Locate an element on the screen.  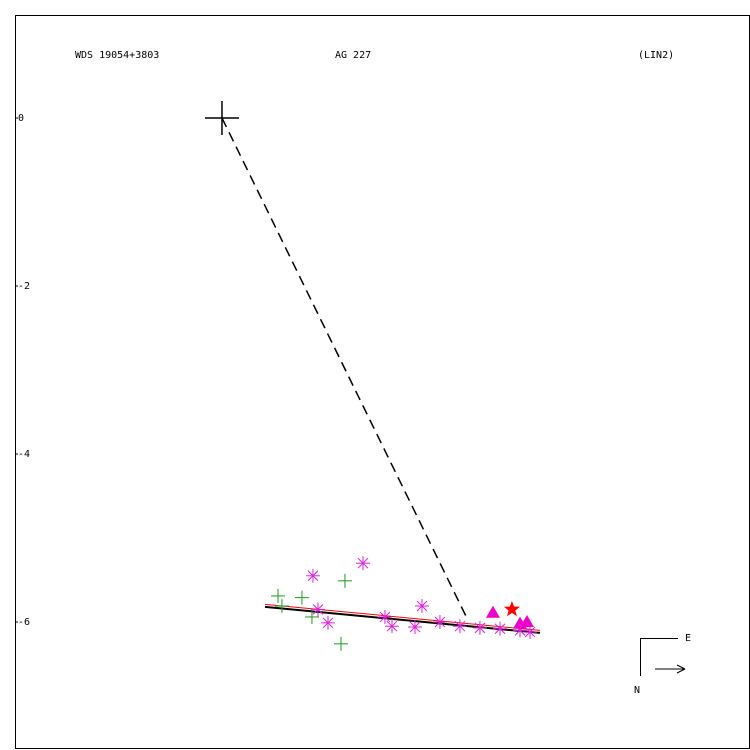
compass is located at coordinates (663, 657).